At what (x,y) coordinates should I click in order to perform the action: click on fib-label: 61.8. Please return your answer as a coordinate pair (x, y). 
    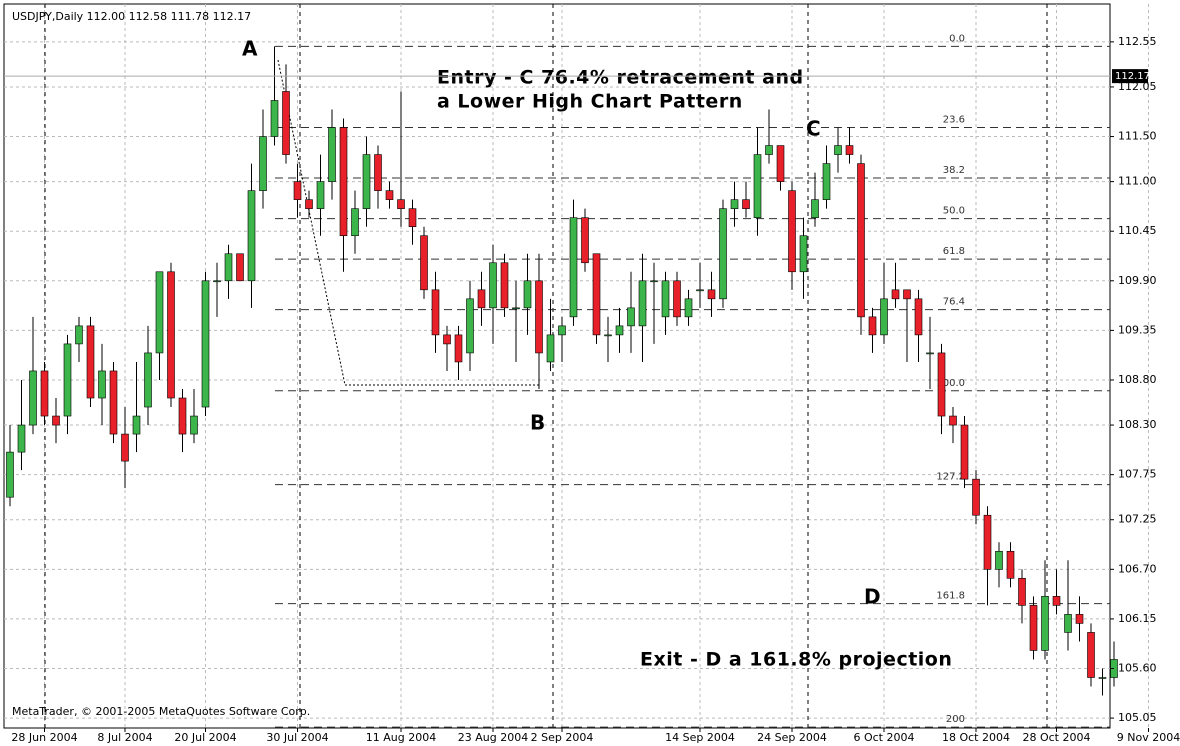
    Looking at the image, I should click on (954, 251).